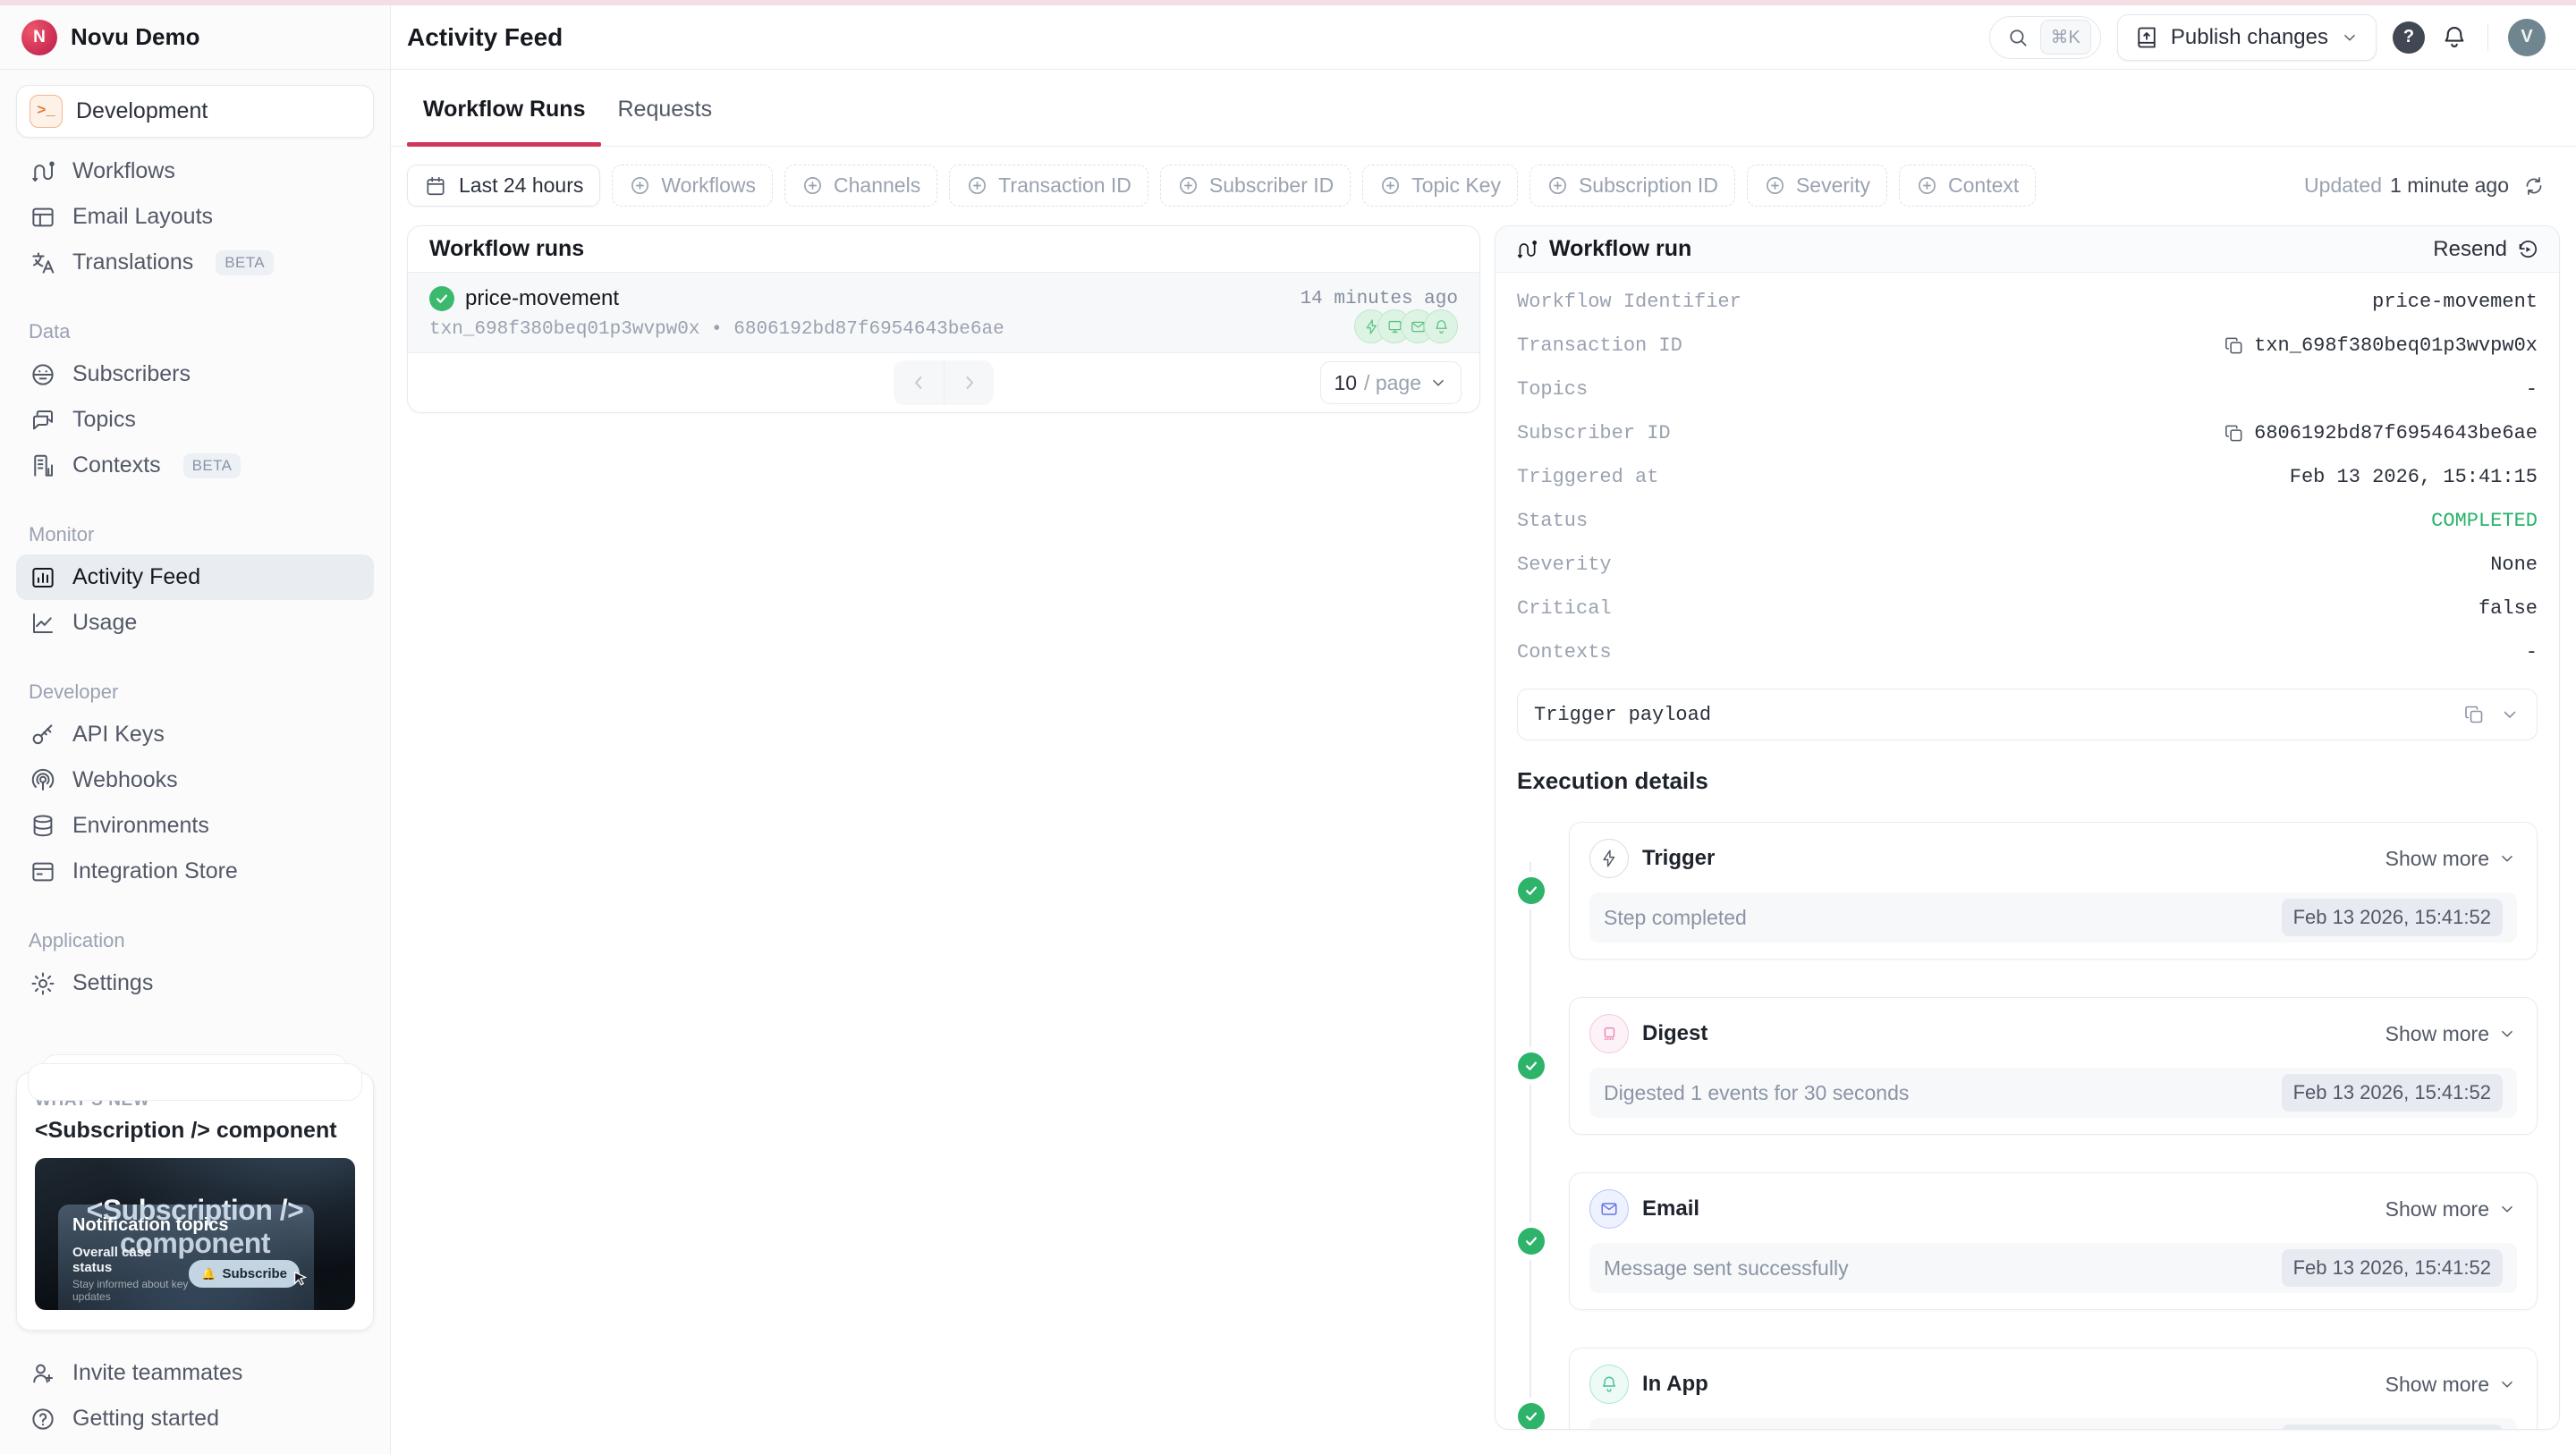 This screenshot has height=1454, width=2576. I want to click on filter-label: Severity, so click(1833, 185).